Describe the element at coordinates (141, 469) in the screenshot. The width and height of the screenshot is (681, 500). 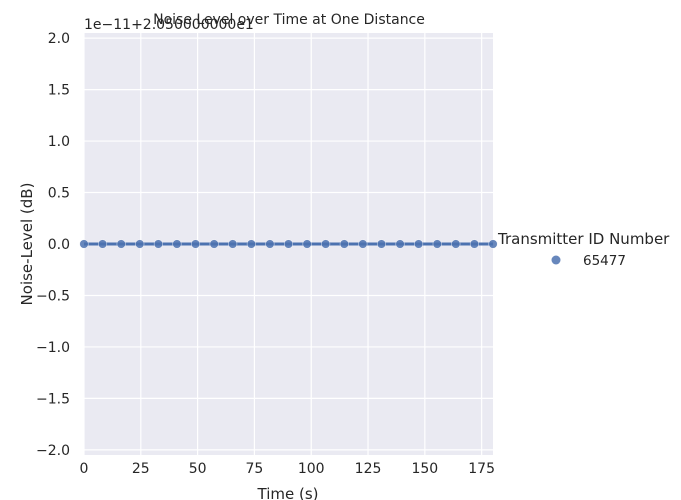
I see `x-tick-label: 25` at that location.